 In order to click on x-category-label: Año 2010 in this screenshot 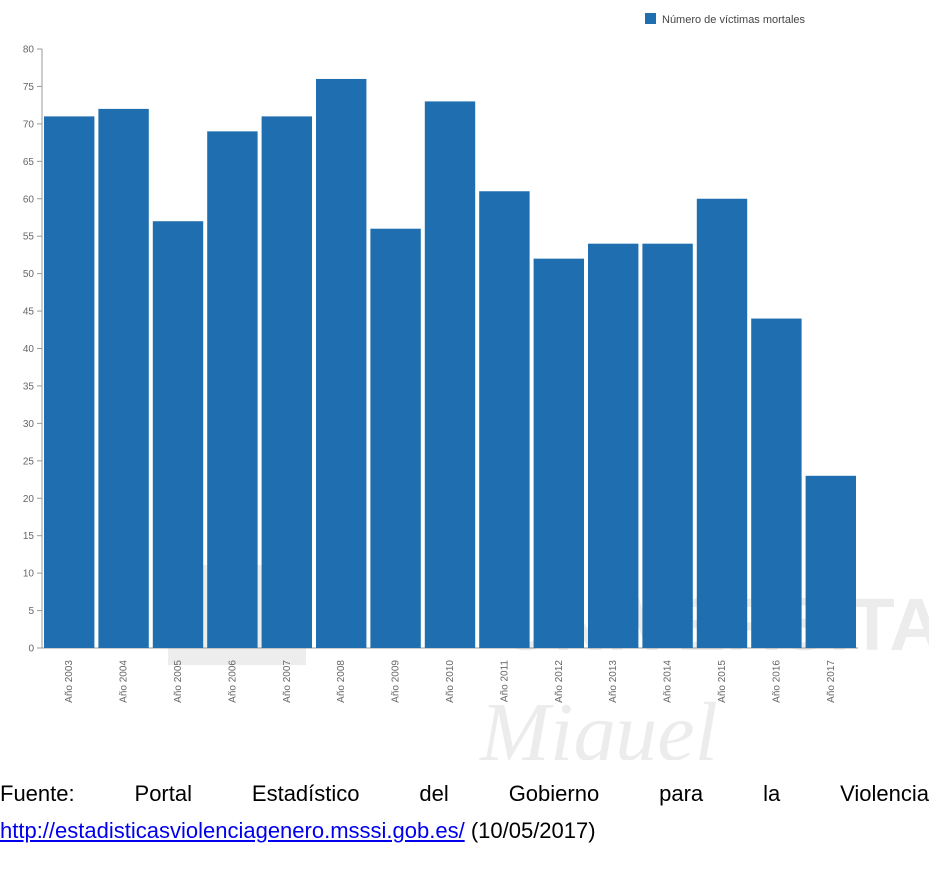, I will do `click(450, 681)`.